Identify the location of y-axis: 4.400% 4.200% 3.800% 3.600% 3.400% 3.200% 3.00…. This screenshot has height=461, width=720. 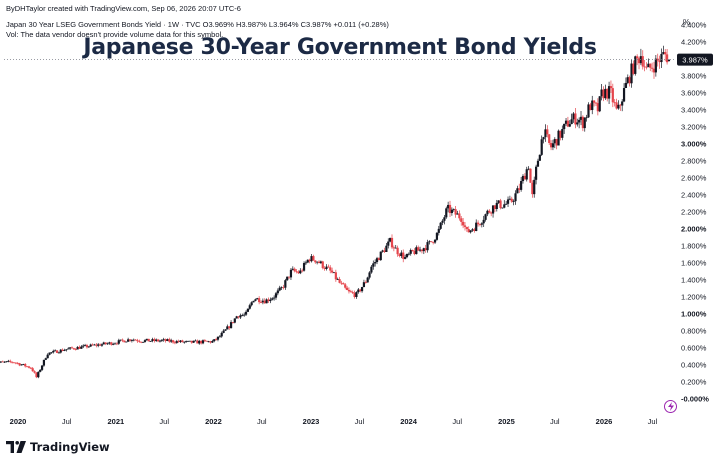
(695, 211).